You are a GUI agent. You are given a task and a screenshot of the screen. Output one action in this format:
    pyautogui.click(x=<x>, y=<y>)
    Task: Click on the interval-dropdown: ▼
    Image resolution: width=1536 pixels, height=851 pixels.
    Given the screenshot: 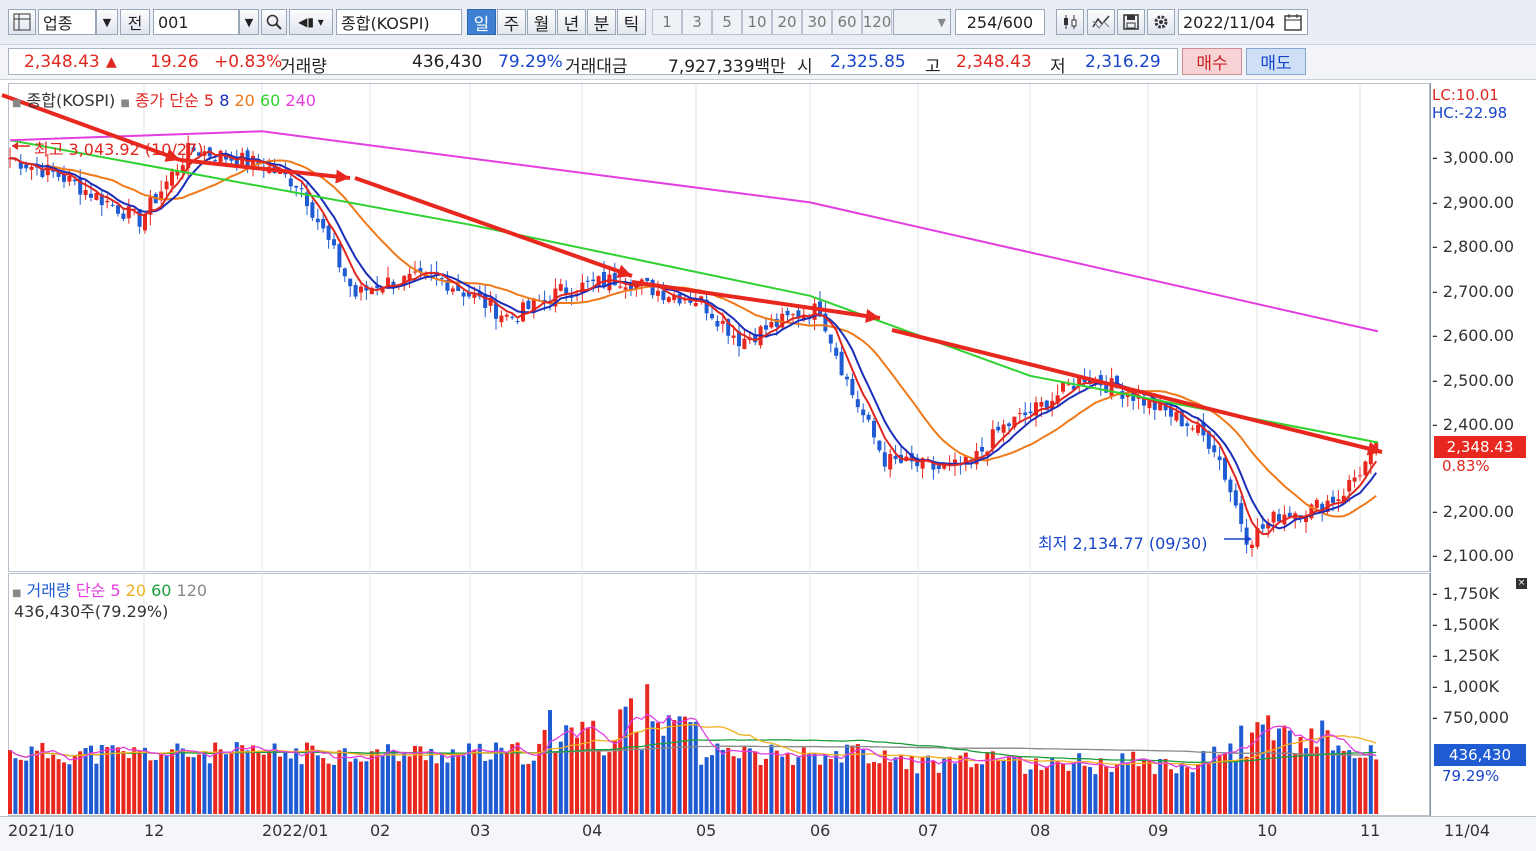 What is the action you would take?
    pyautogui.click(x=922, y=22)
    